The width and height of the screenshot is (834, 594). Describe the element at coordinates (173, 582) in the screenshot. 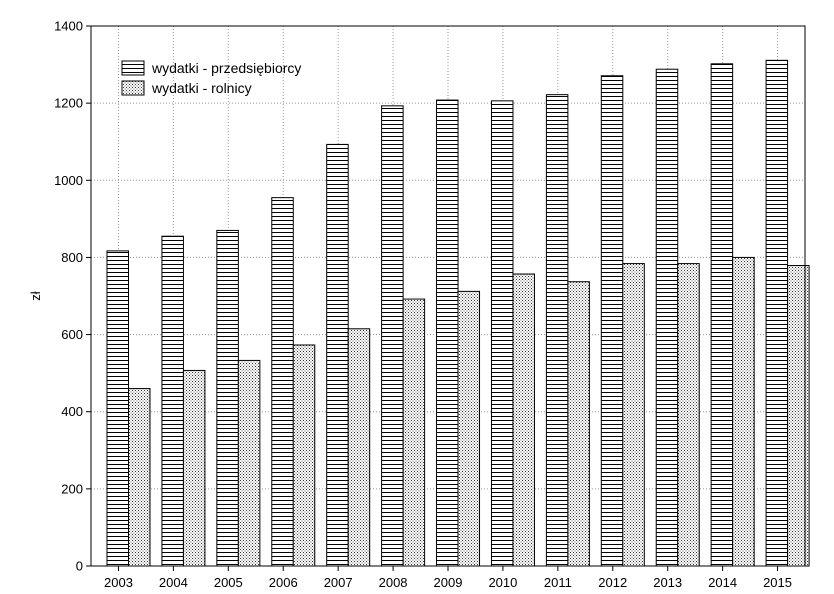

I see `x-tick-label: 2004` at that location.